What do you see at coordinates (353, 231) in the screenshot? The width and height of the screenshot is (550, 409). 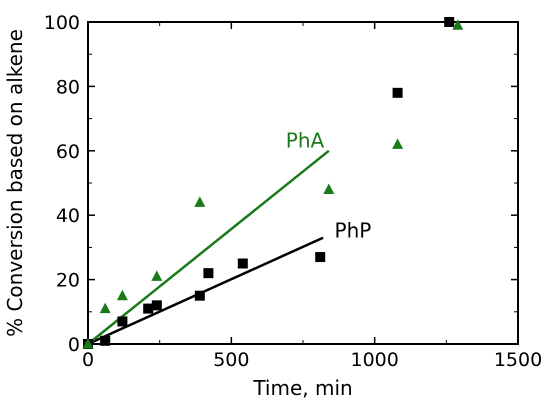 I see `series-label-php: PhP` at bounding box center [353, 231].